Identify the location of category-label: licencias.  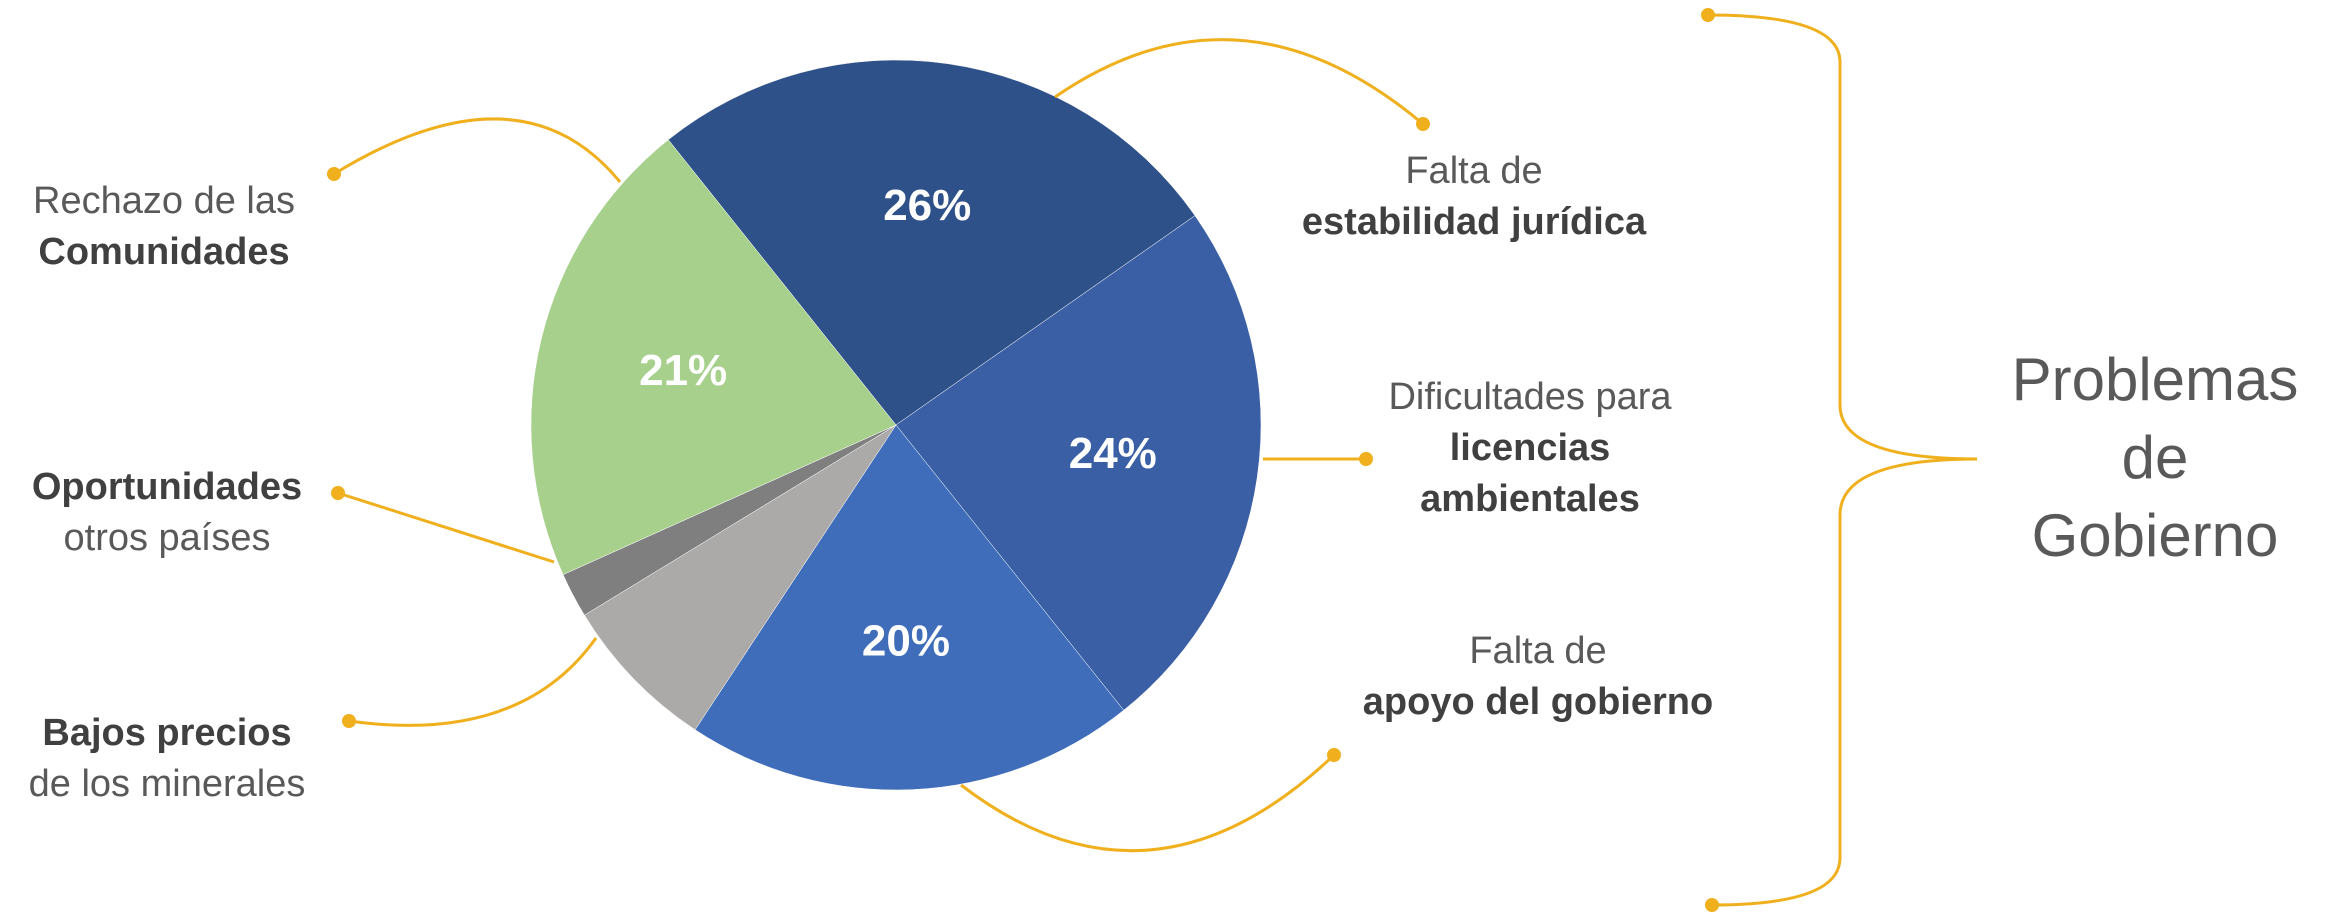
(1530, 448).